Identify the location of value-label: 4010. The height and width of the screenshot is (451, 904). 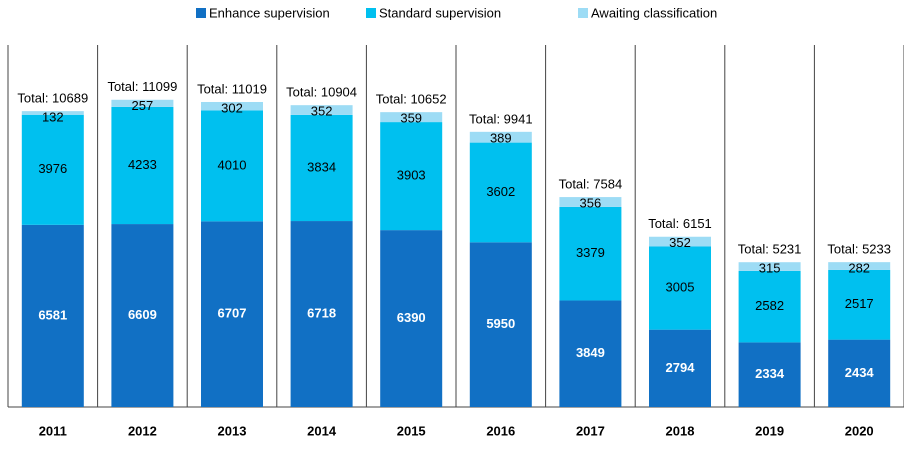
(232, 164).